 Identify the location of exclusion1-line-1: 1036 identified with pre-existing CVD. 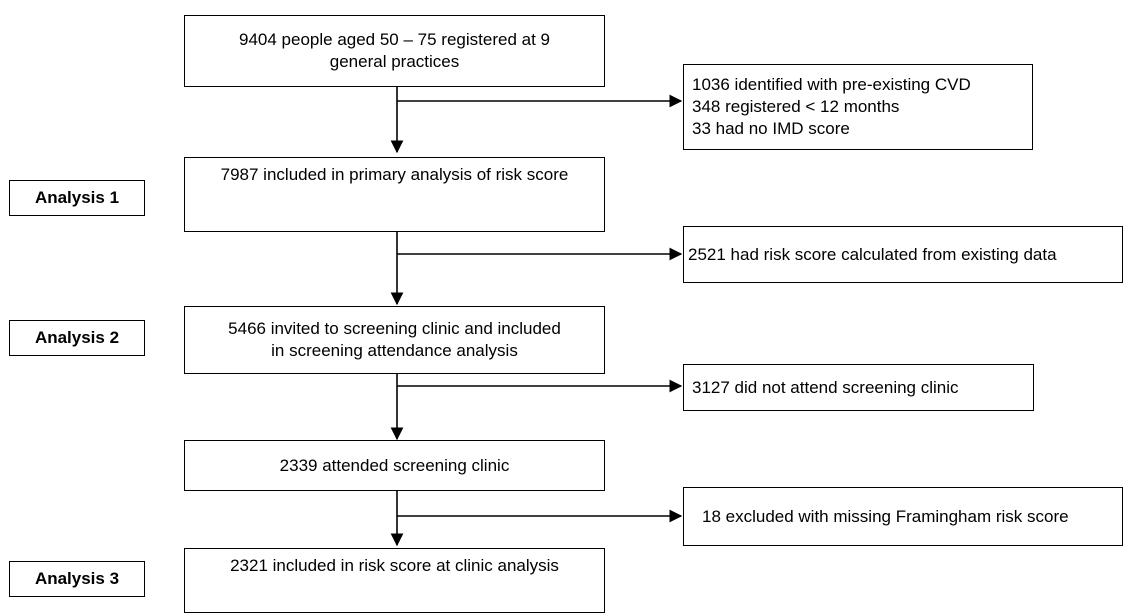
(831, 84).